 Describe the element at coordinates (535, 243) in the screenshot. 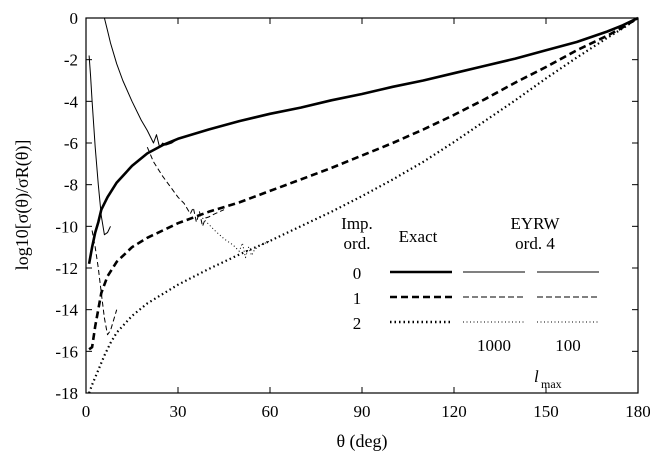

I see `legend-header-eyrw-order: ord. 4` at that location.